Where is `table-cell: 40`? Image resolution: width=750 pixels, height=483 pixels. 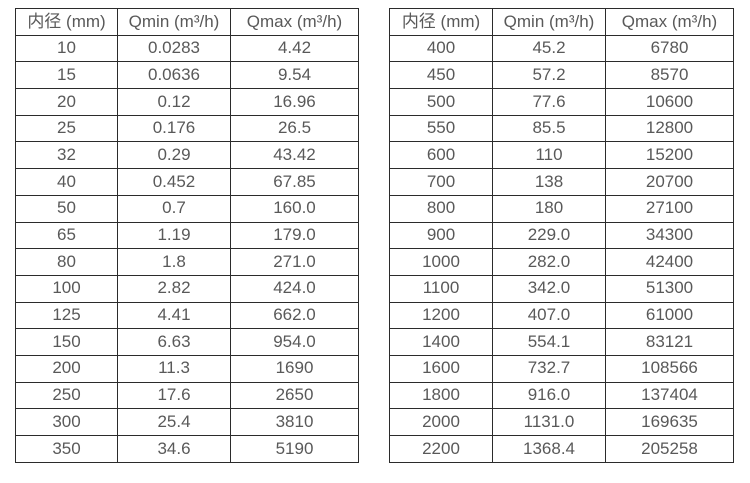
table-cell: 40 is located at coordinates (66, 182).